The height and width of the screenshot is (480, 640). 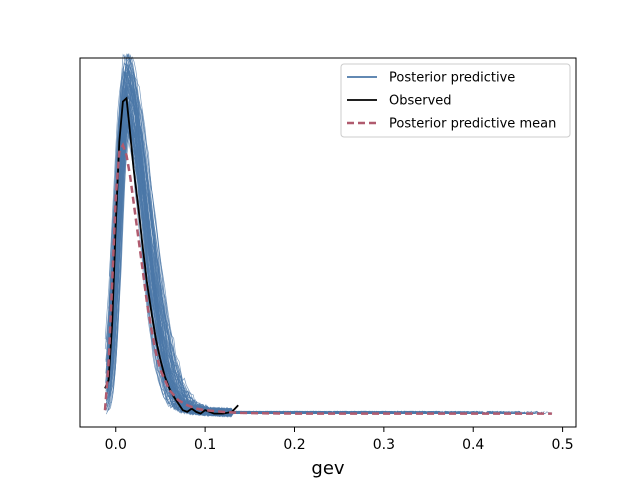 What do you see at coordinates (294, 445) in the screenshot?
I see `x-tick-label: 0.2` at bounding box center [294, 445].